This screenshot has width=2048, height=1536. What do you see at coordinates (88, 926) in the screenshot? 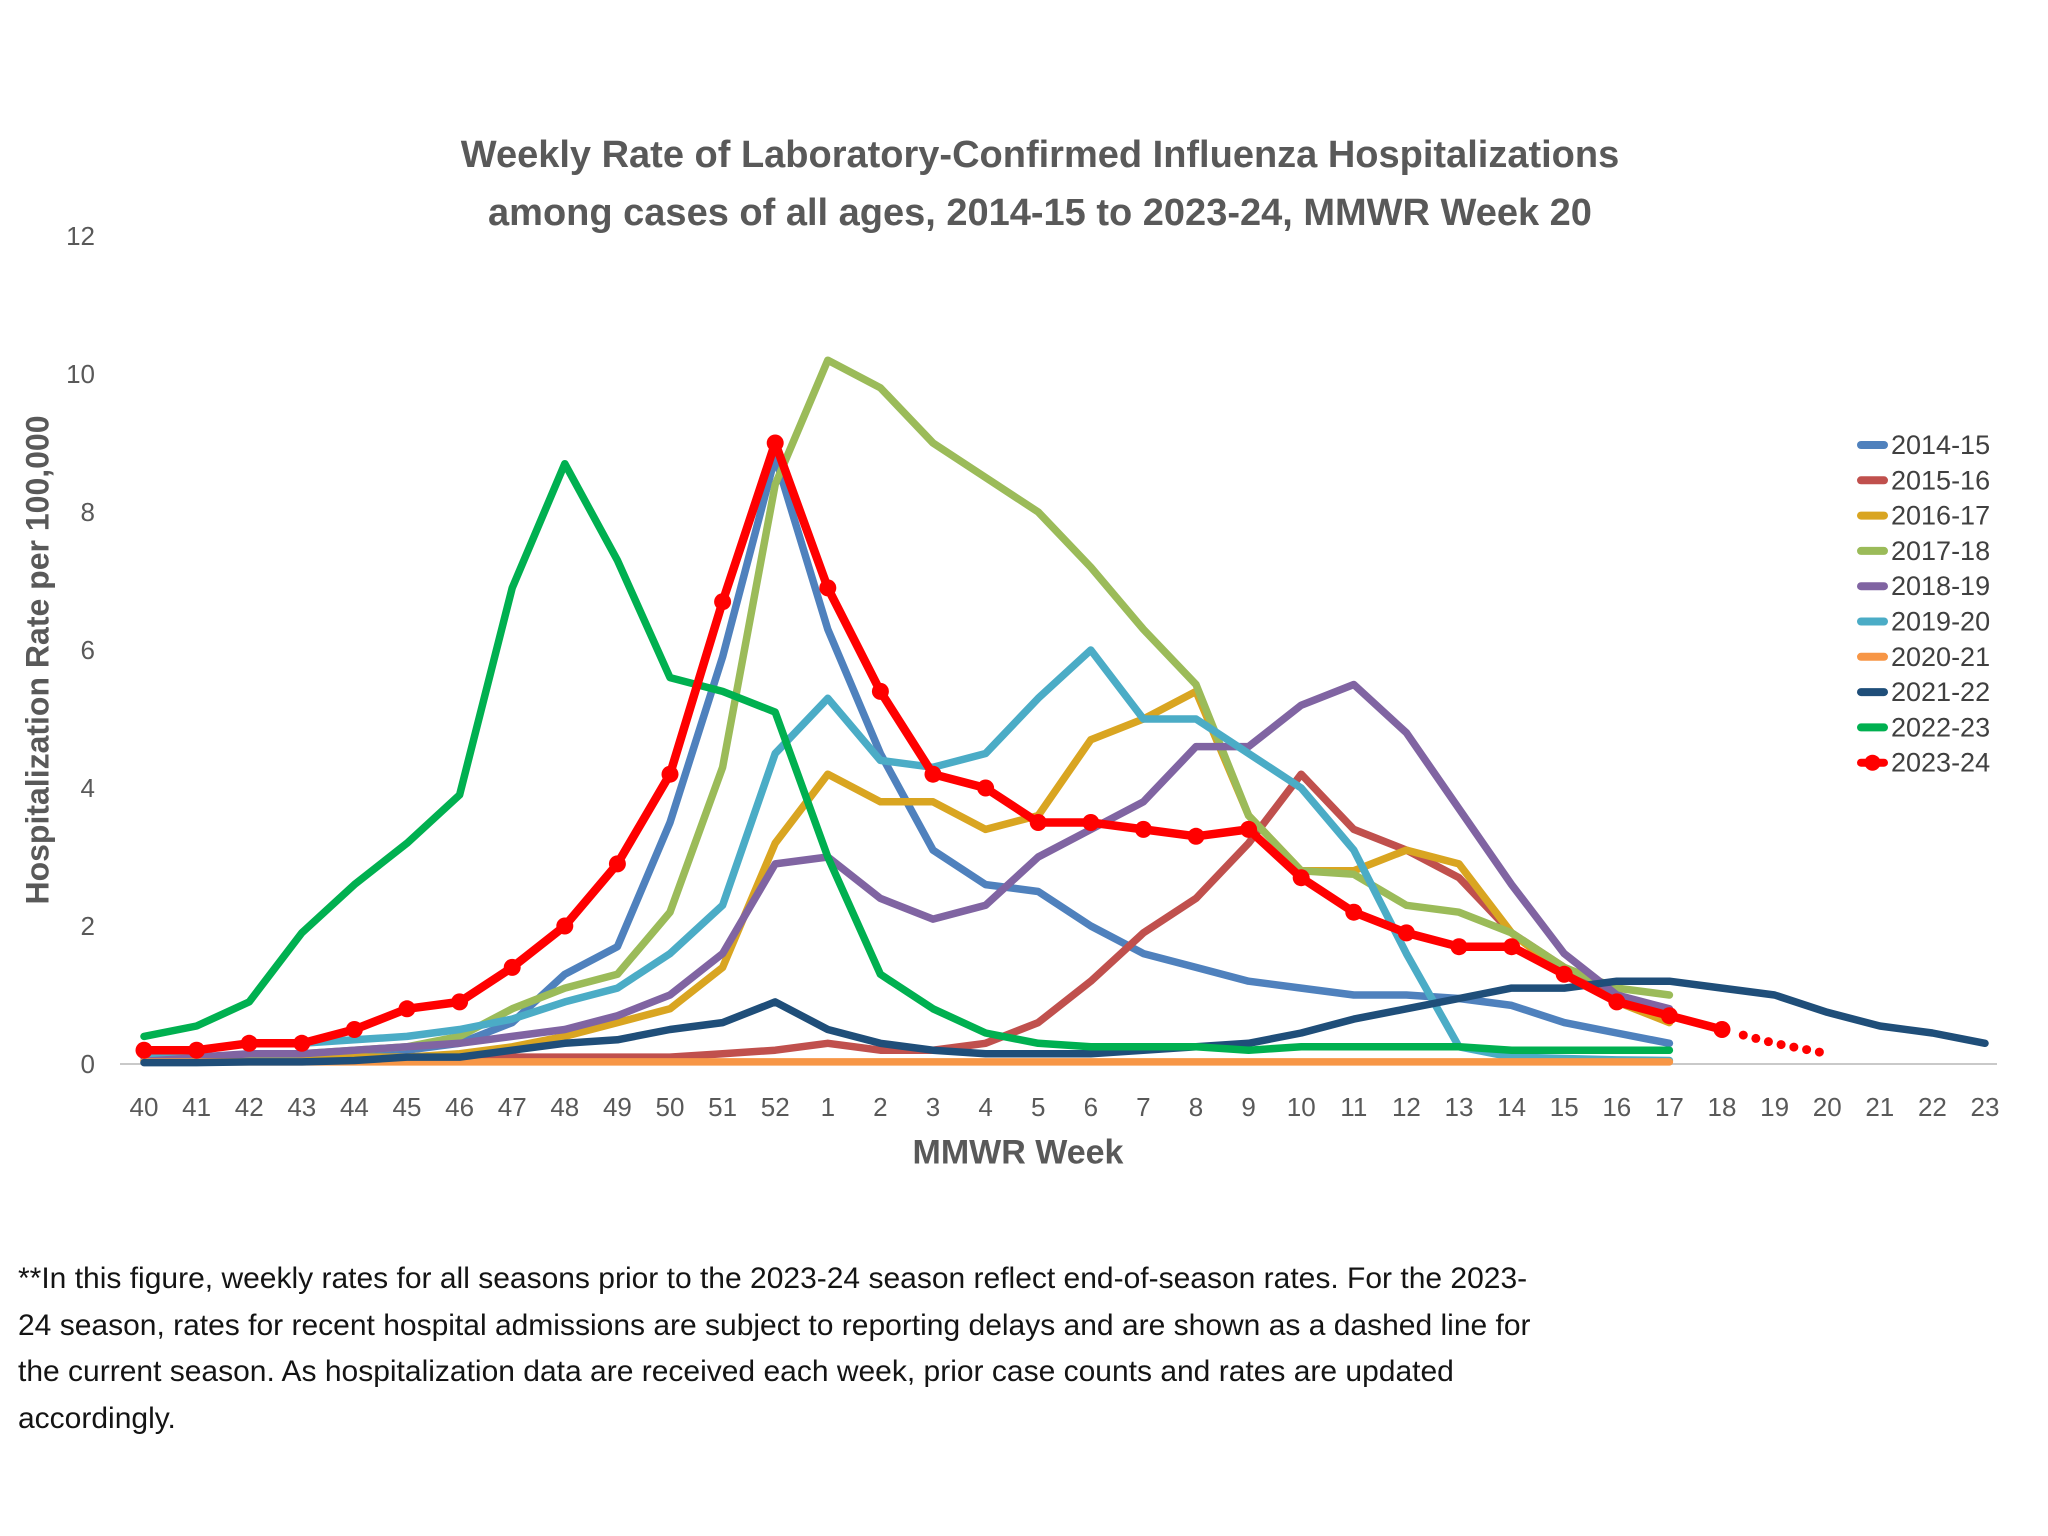
I see `y-tick-label: 2` at bounding box center [88, 926].